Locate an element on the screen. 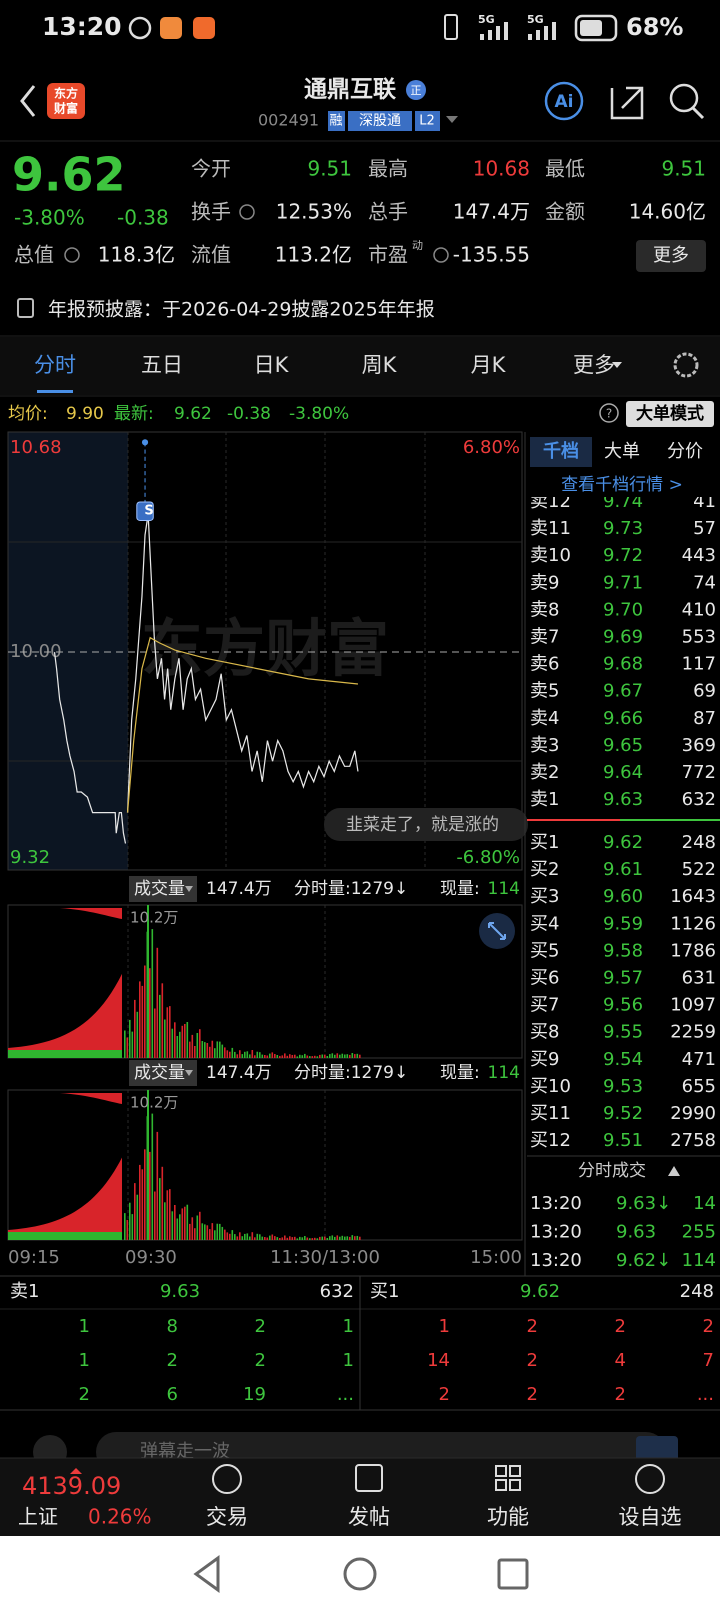  book-tab: 千档 is located at coordinates (561, 451).